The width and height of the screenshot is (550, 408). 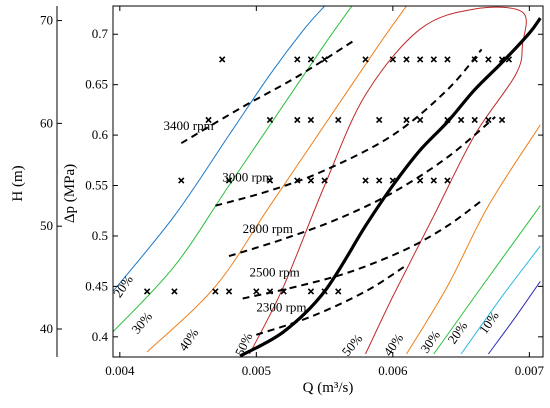 I want to click on speed-label: 3400 rpm, so click(x=189, y=125).